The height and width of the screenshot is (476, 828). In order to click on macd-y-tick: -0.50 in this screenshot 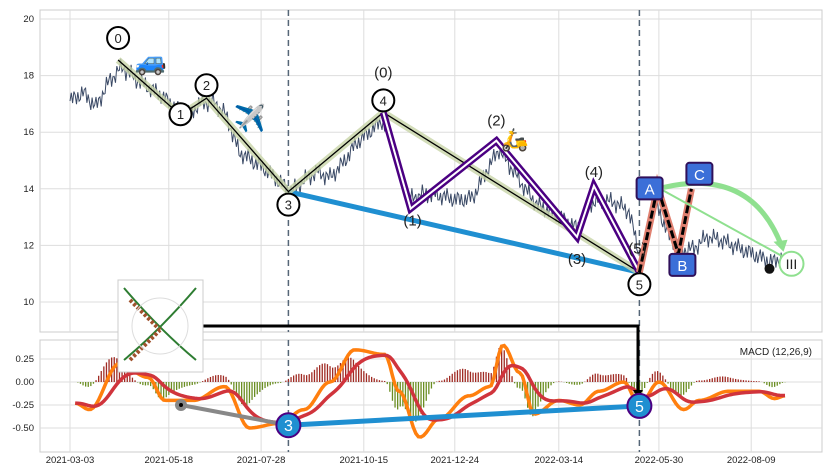, I will do `click(23, 428)`.